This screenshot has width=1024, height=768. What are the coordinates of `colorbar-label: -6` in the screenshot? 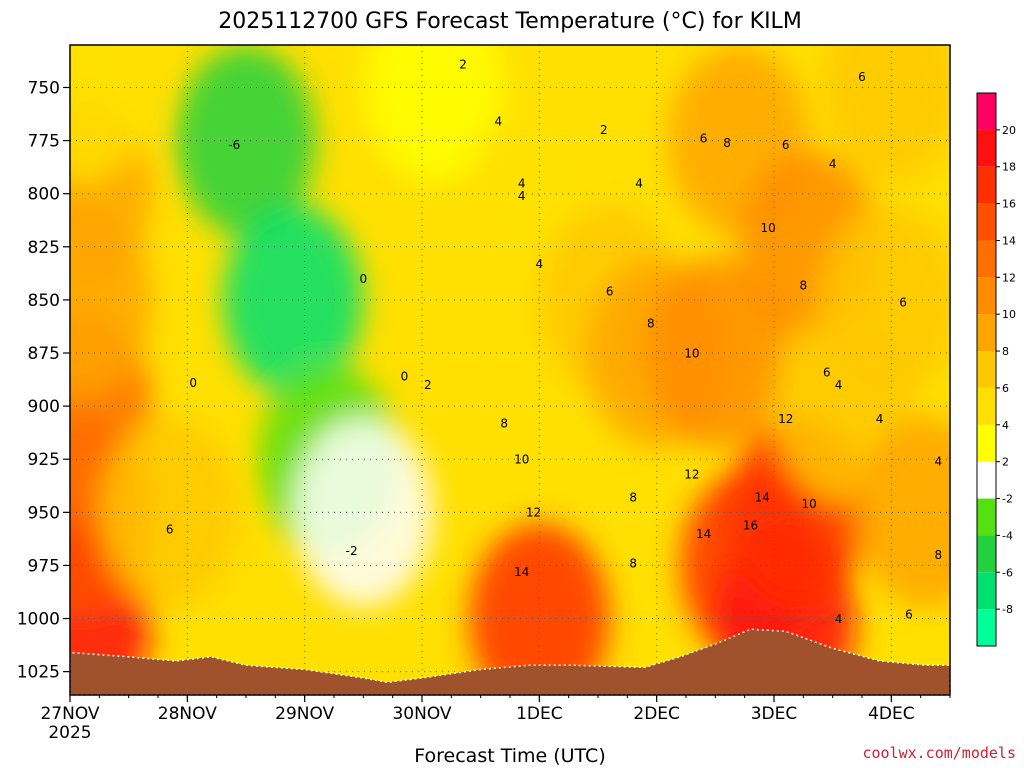 It's located at (1007, 572).